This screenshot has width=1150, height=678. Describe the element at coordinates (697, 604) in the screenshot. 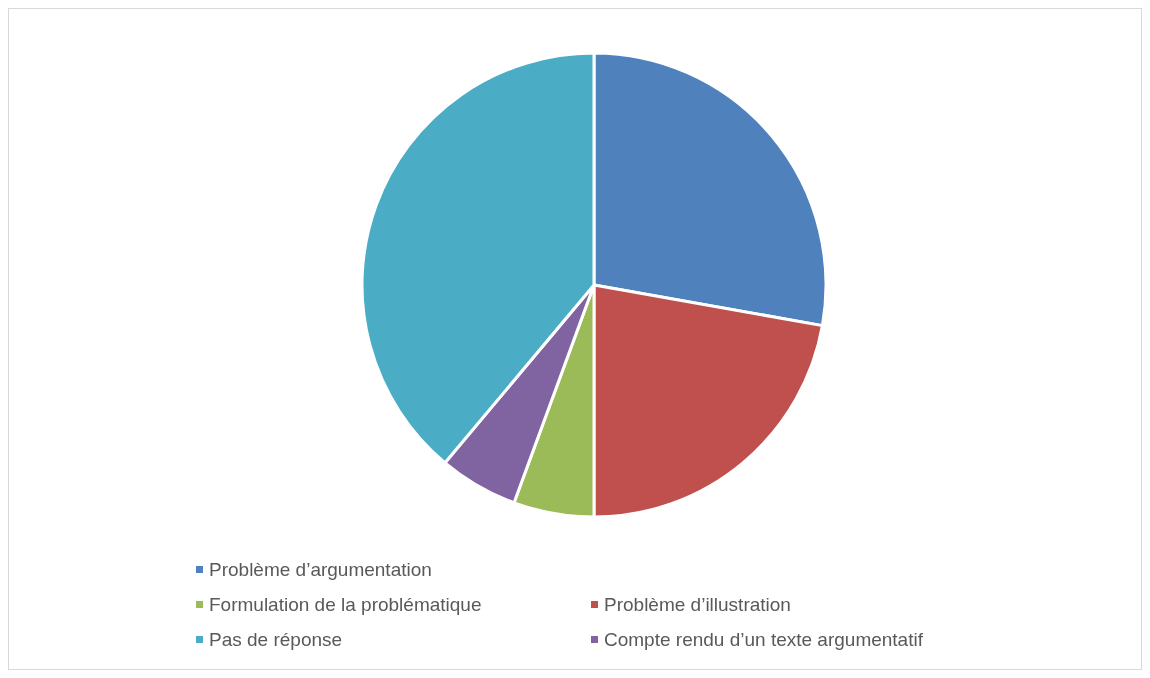

I see `legend-label: Problème d’illustration` at that location.